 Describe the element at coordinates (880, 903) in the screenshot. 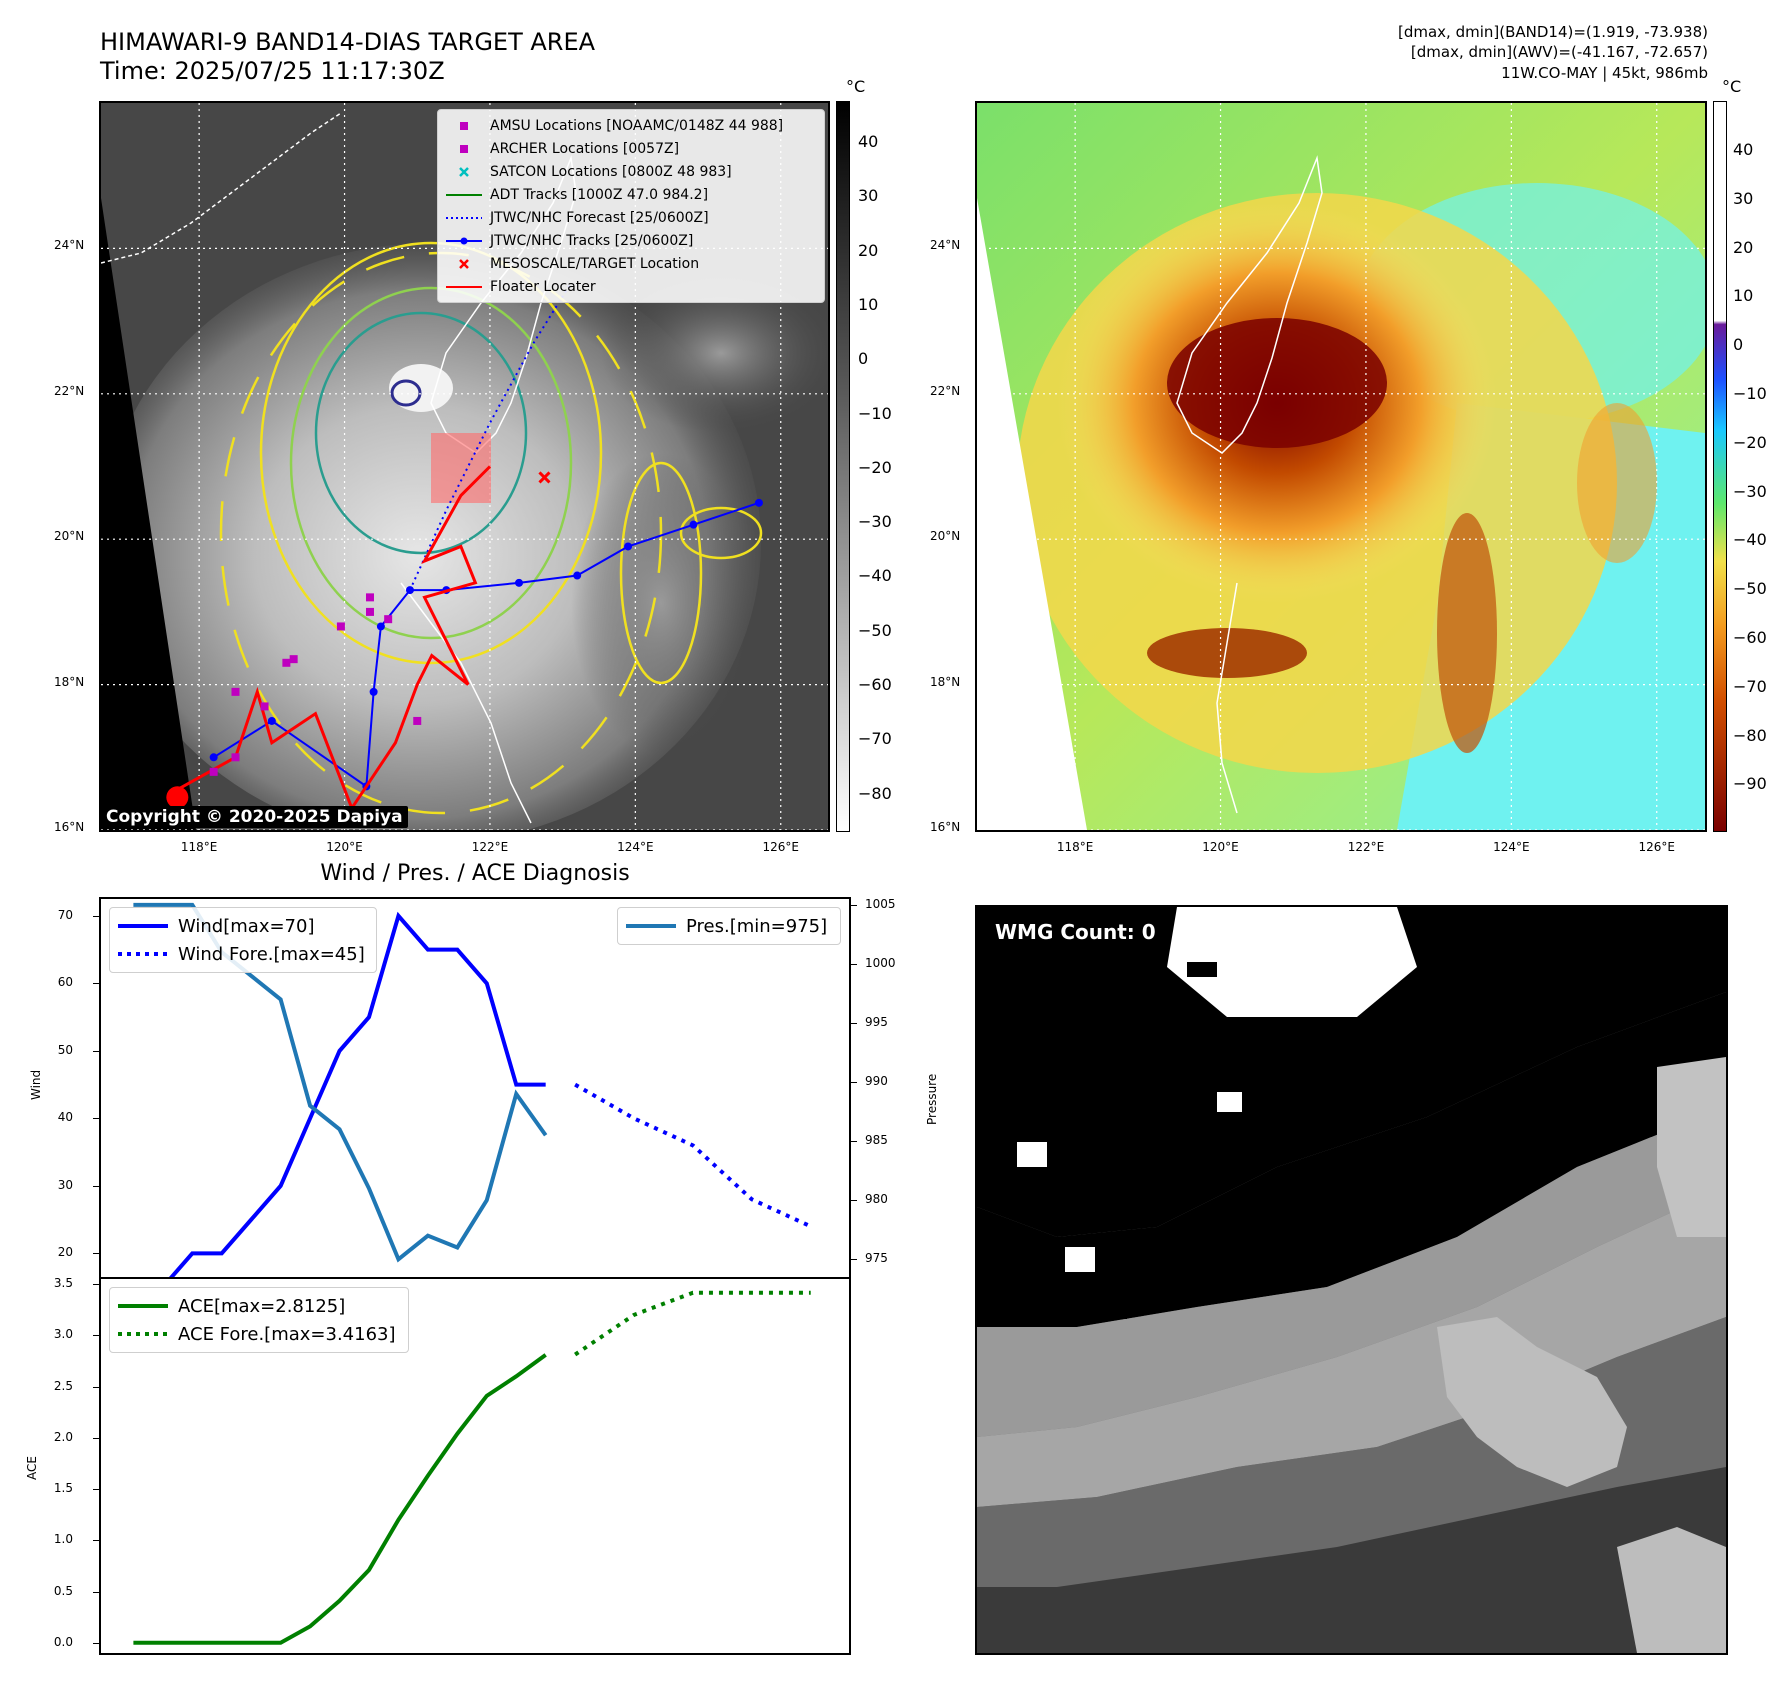

I see `pressure-tick-label: 1005` at that location.